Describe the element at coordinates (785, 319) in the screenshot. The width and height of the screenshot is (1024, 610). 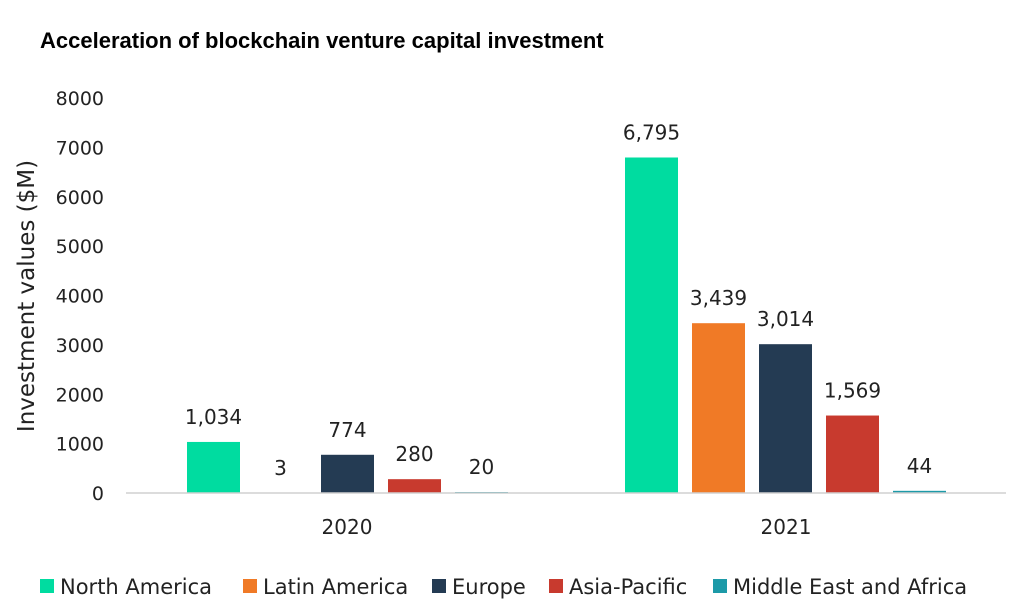
I see `data-label: 3,014` at that location.